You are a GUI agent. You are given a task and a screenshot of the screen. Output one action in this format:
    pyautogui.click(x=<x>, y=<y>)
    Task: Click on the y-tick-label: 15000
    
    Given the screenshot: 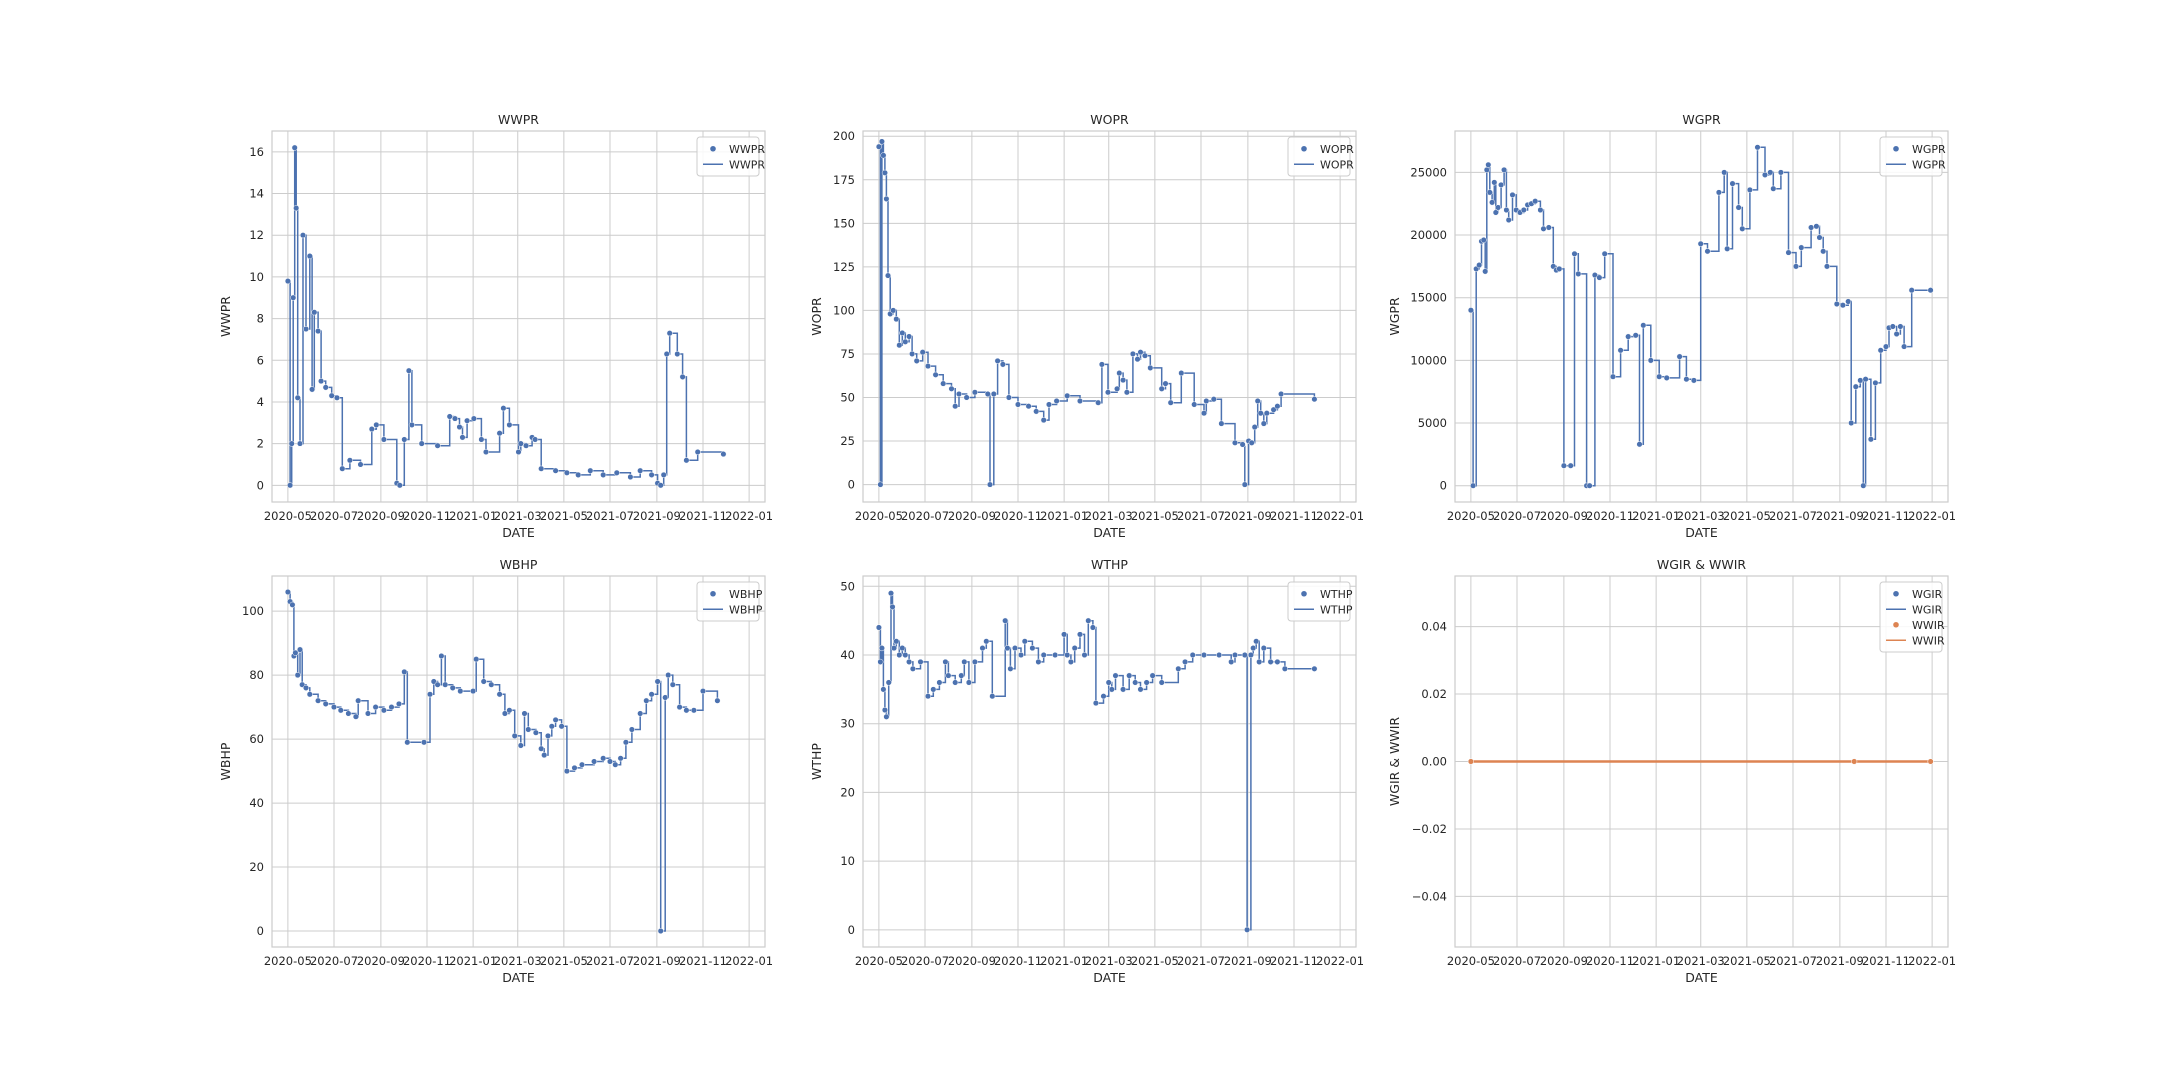 What is the action you would take?
    pyautogui.click(x=1428, y=298)
    